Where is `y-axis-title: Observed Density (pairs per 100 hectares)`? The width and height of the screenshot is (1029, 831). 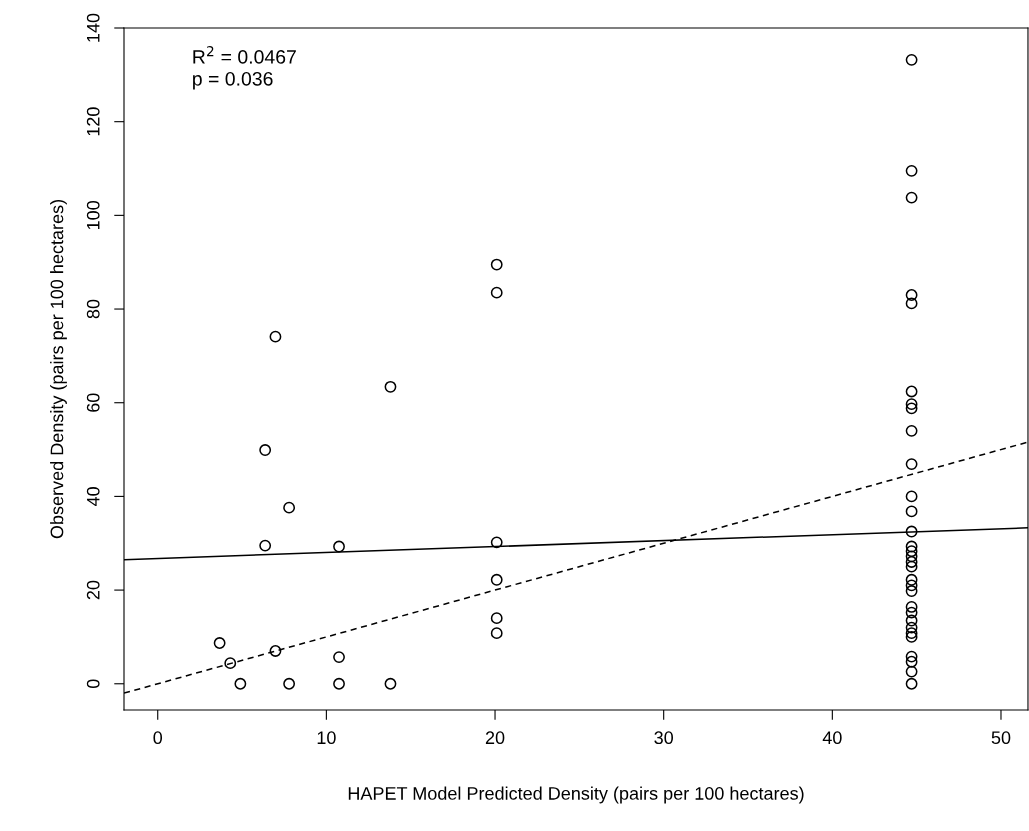 y-axis-title: Observed Density (pairs per 100 hectares) is located at coordinates (58, 369).